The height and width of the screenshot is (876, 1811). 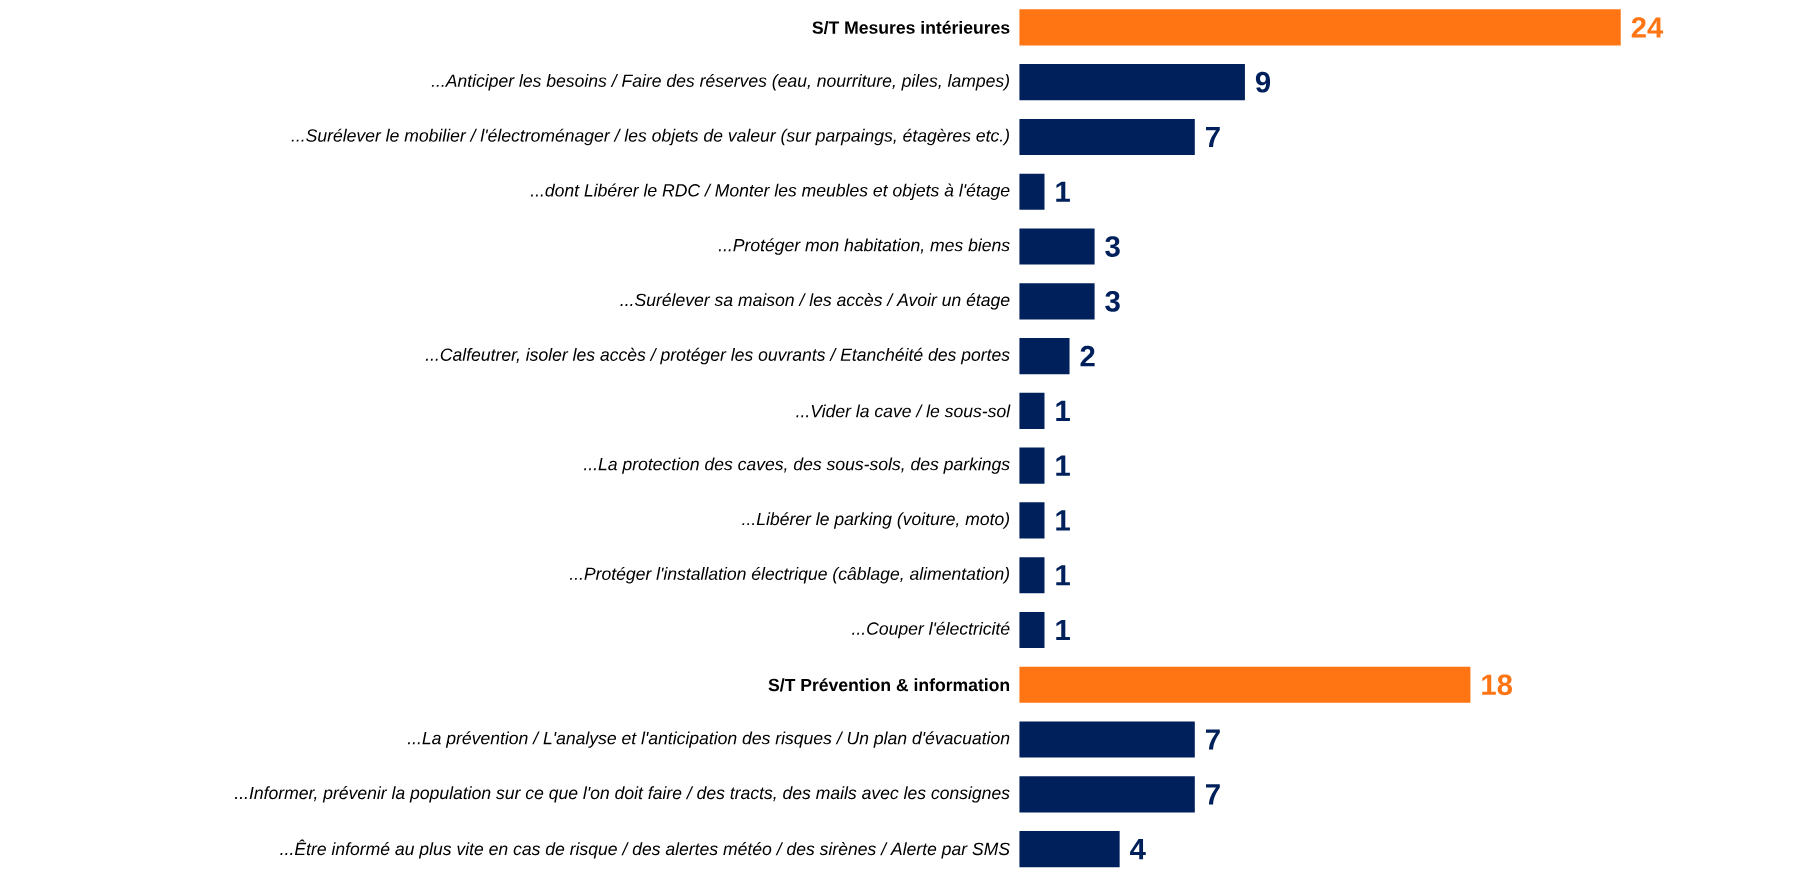 What do you see at coordinates (876, 520) in the screenshot?
I see `y-tick-label: ...Libérer le parking (voiture, moto)` at bounding box center [876, 520].